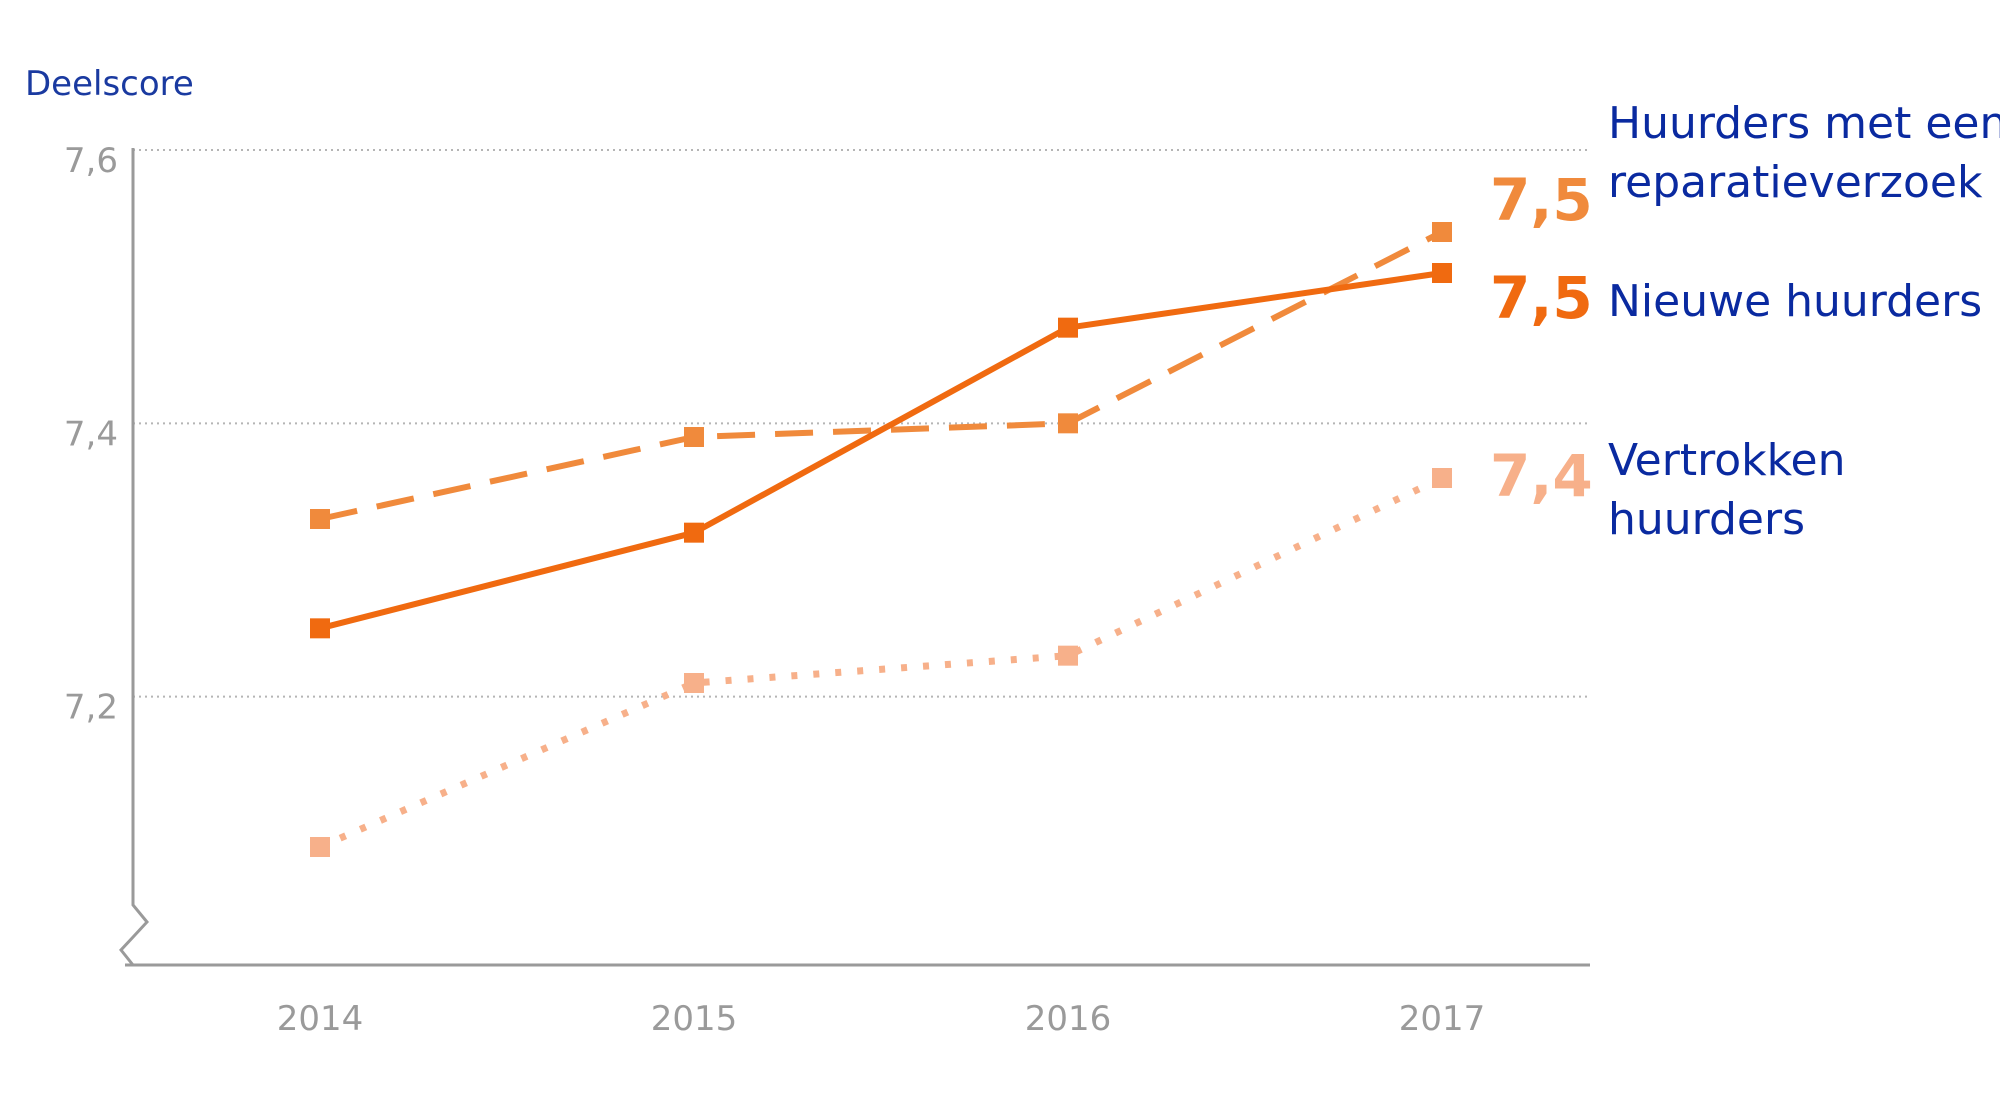  What do you see at coordinates (1727, 460) in the screenshot?
I see `series-name-label: Vertrokken` at bounding box center [1727, 460].